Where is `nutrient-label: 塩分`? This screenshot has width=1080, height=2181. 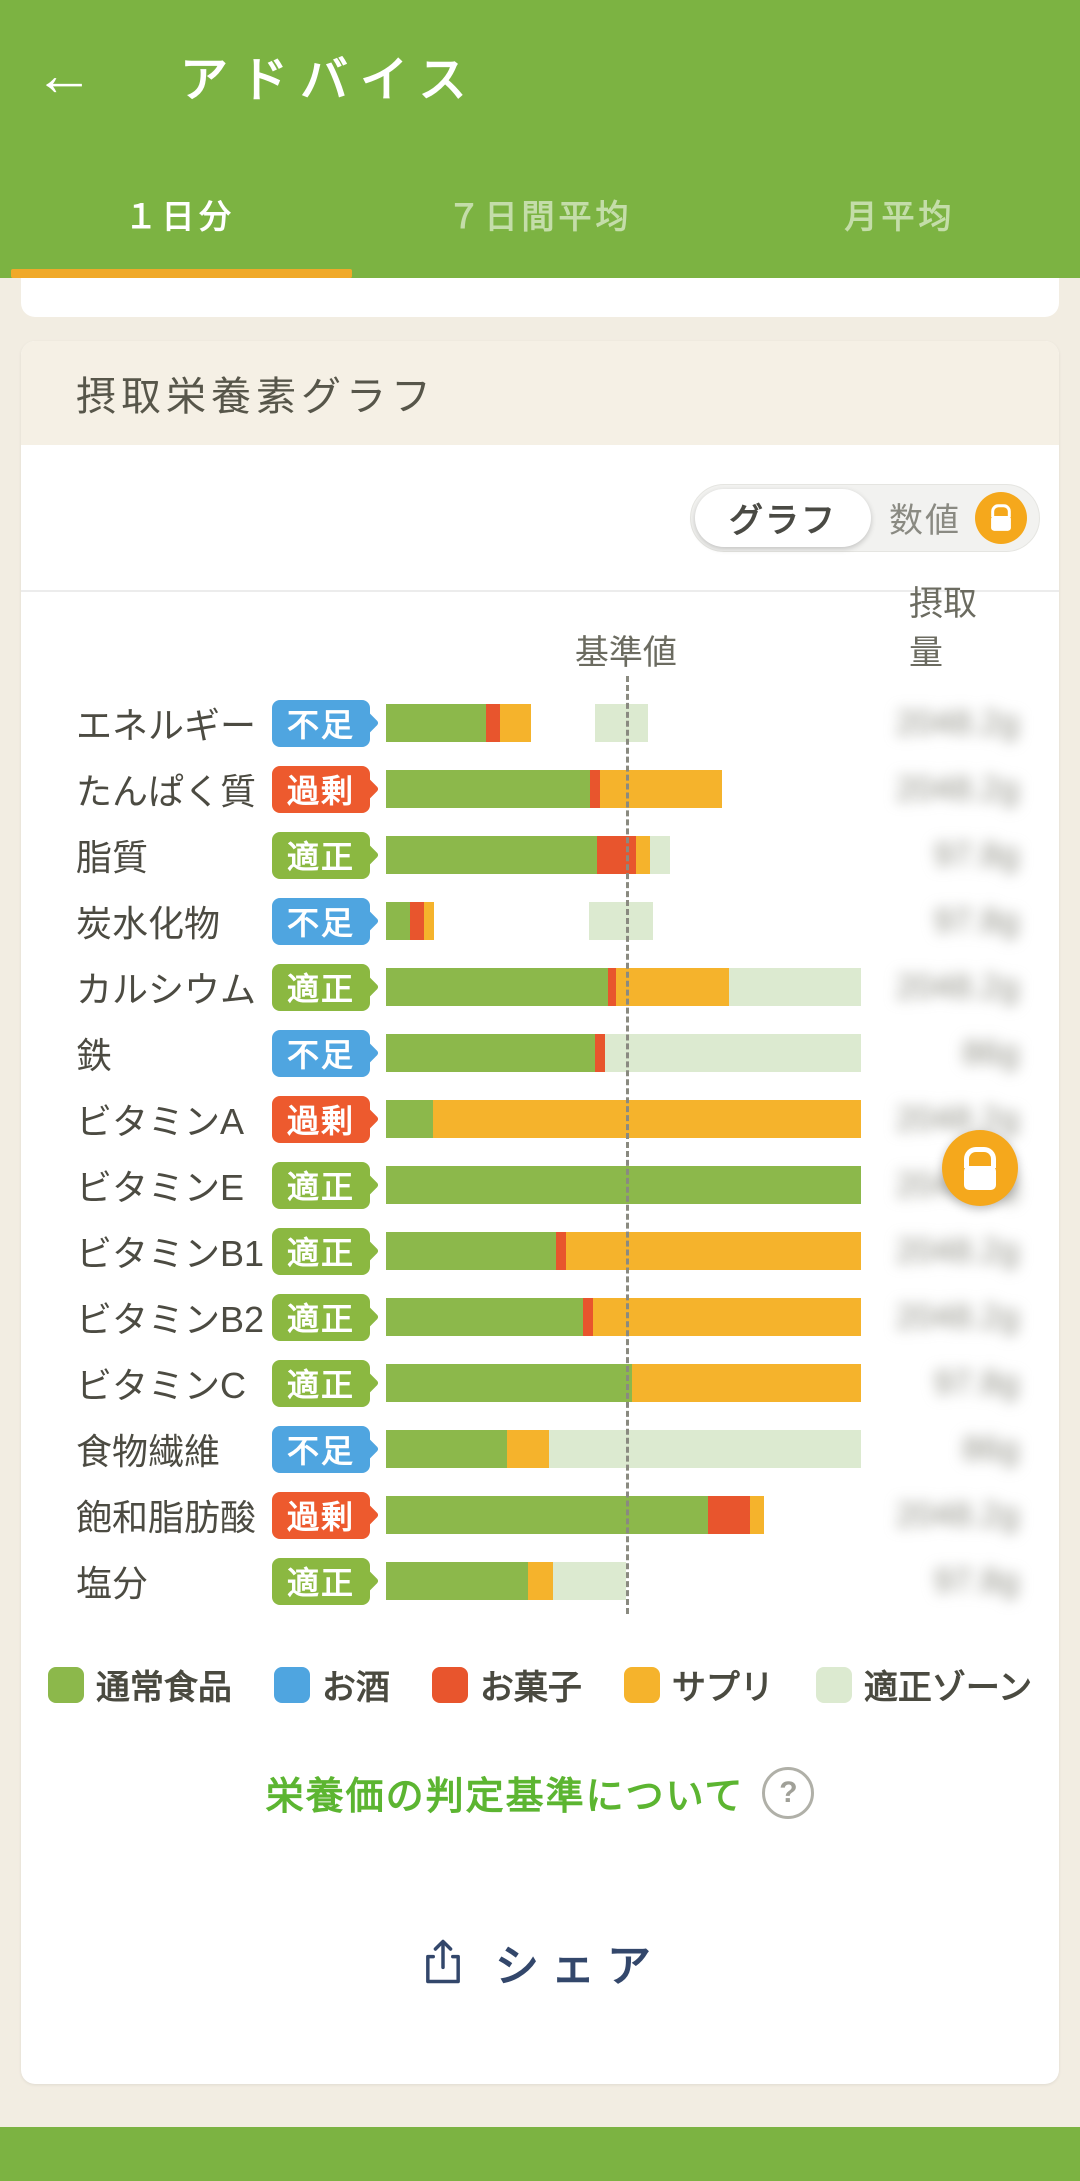 nutrient-label: 塩分 is located at coordinates (112, 1583).